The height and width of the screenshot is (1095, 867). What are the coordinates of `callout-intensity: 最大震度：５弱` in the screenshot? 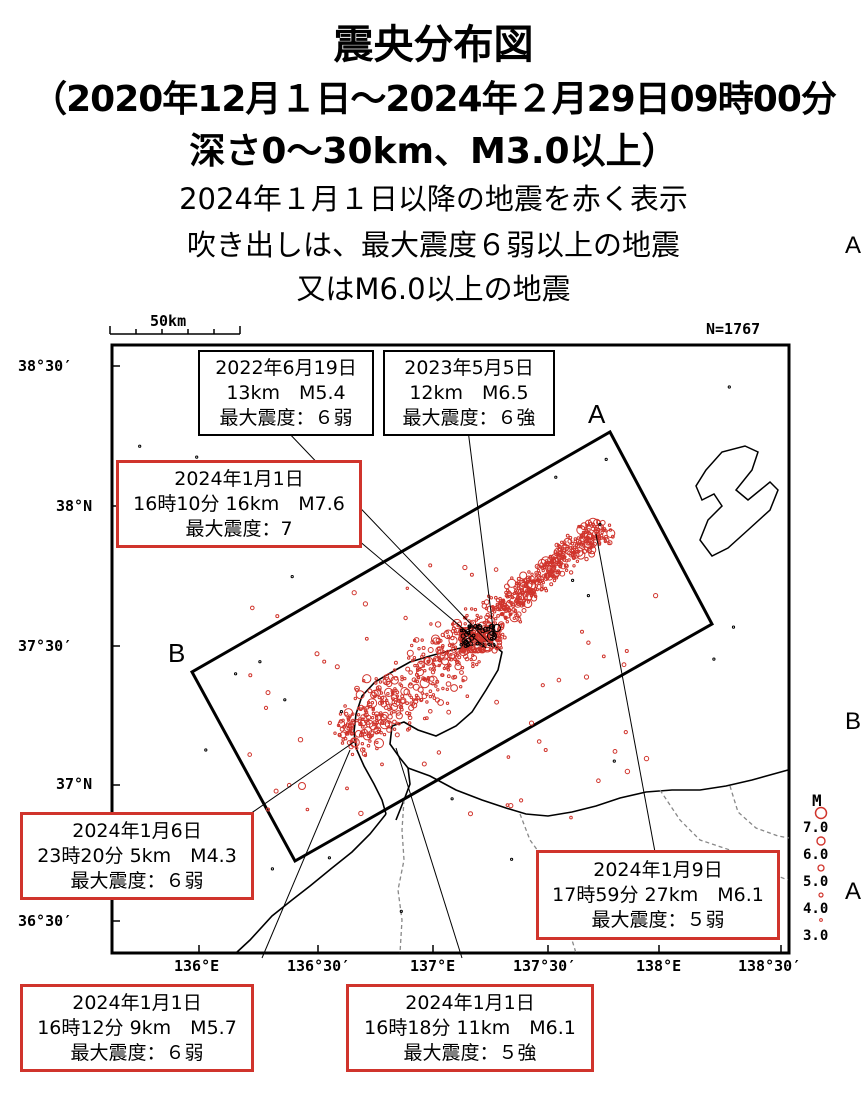 It's located at (658, 920).